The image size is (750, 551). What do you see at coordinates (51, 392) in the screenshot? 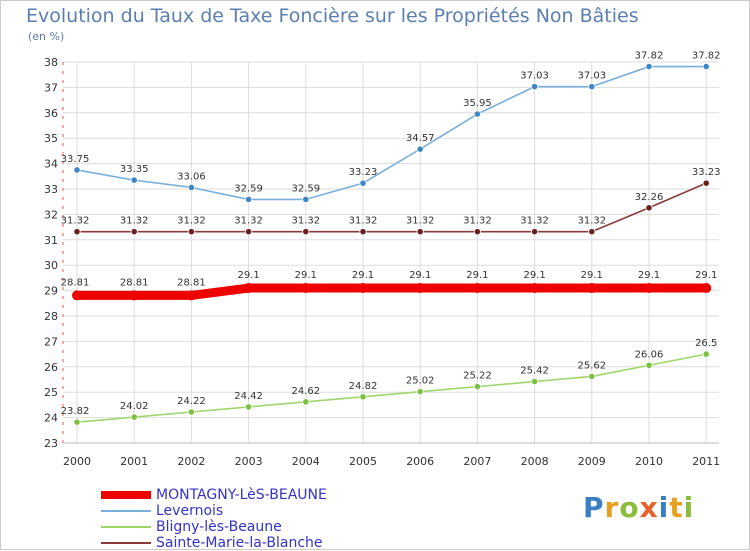
I see `y-tick-label: 25` at bounding box center [51, 392].